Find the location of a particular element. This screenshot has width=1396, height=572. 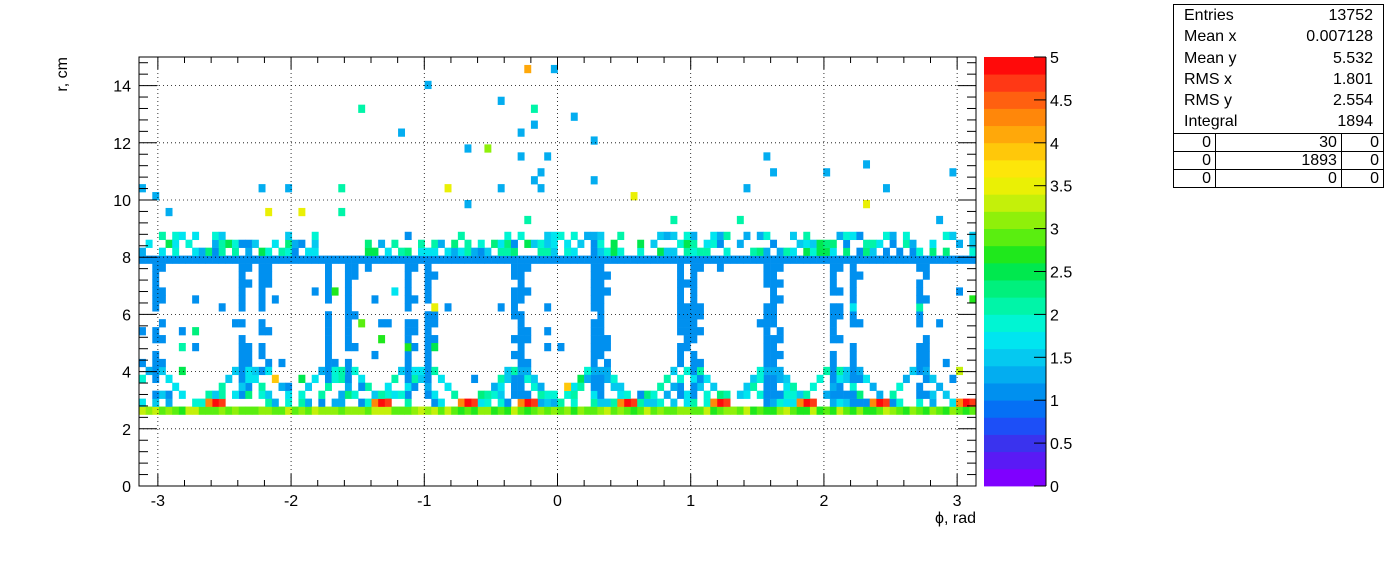

stats-label: Entries is located at coordinates (1209, 15).